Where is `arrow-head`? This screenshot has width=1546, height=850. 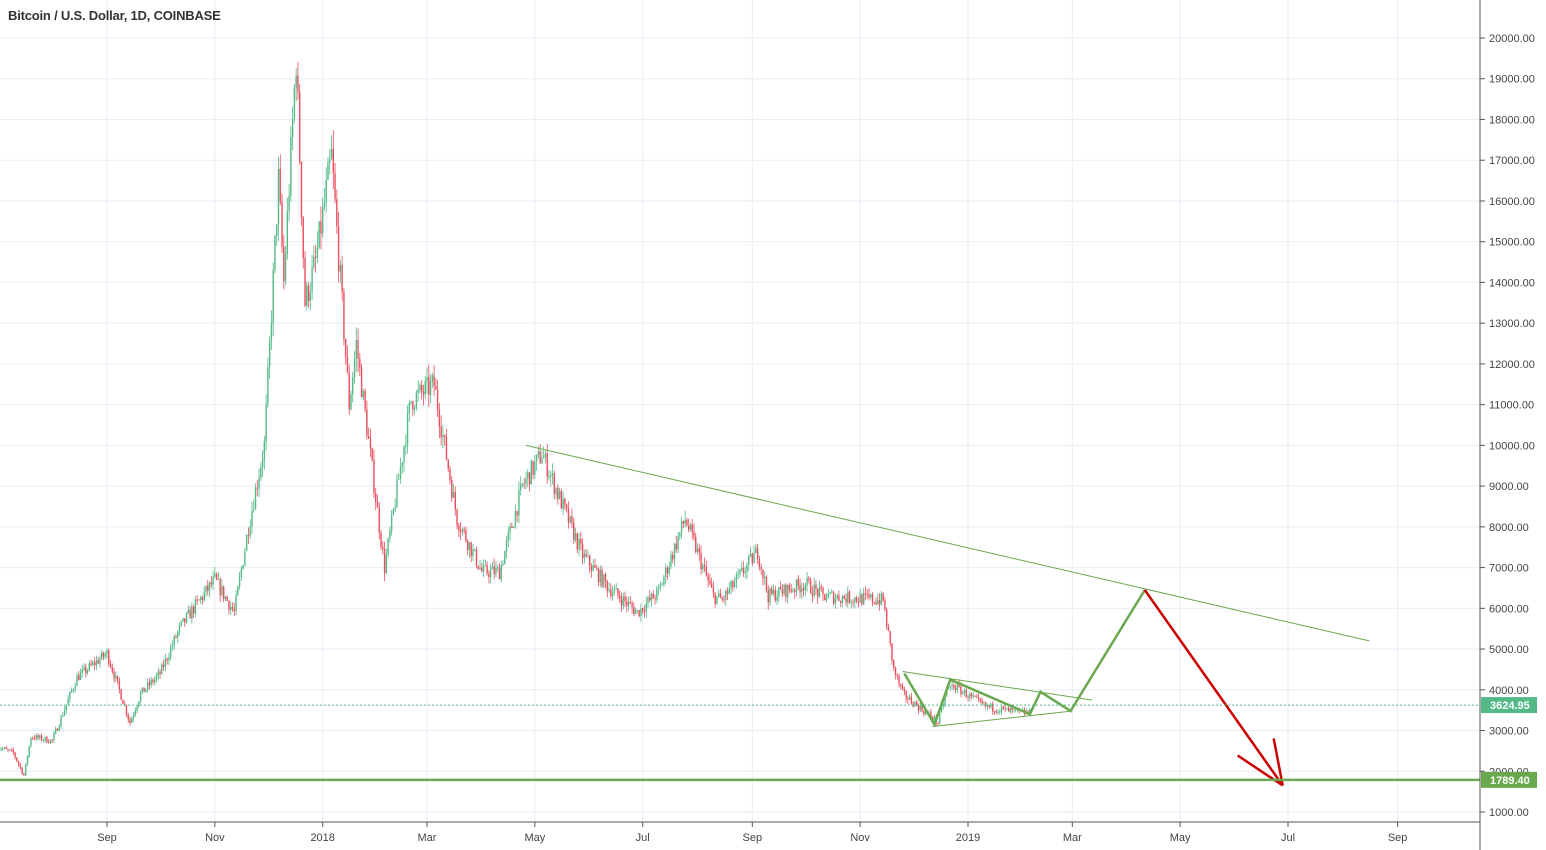
arrow-head is located at coordinates (1278, 762).